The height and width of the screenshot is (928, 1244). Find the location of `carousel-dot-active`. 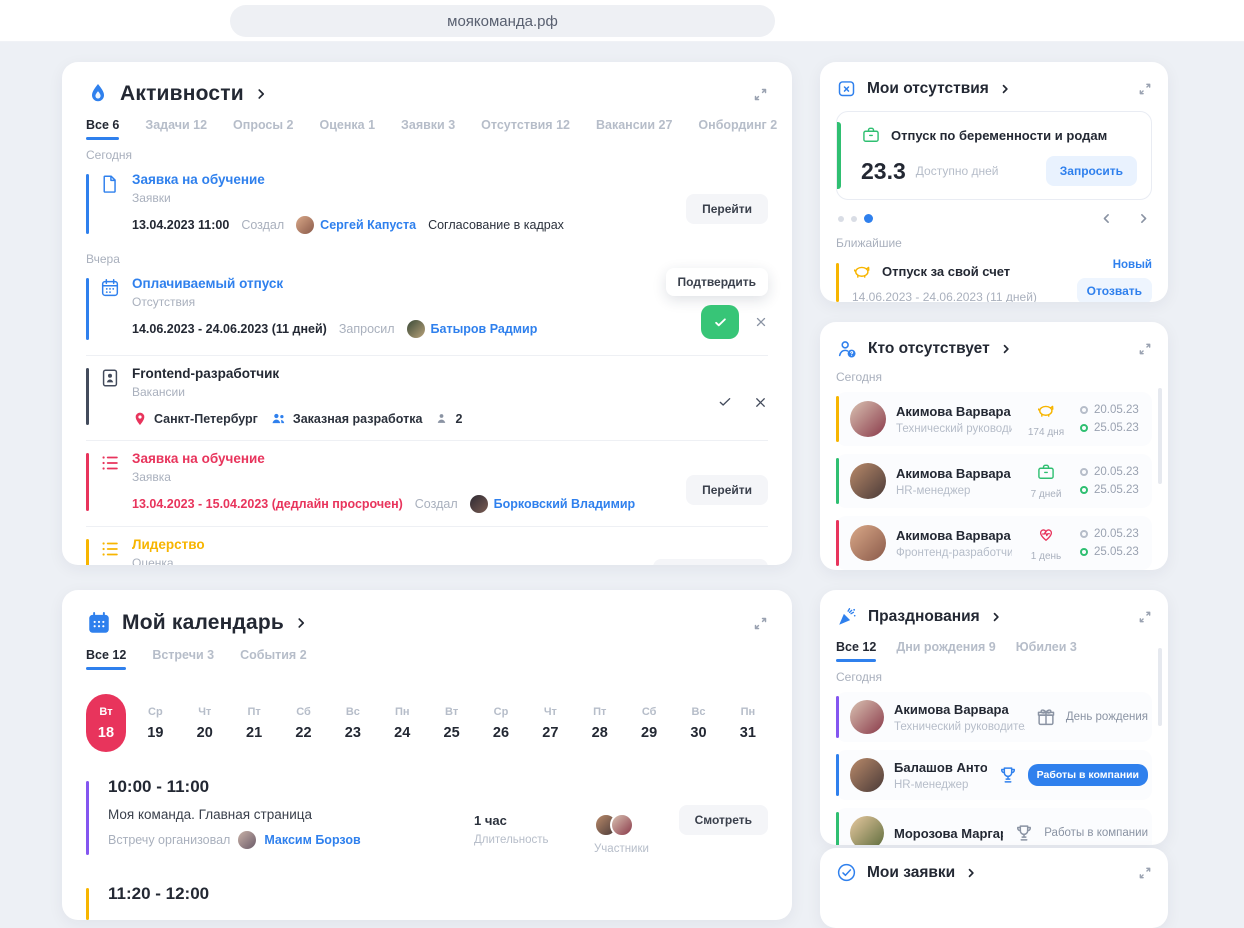

carousel-dot-active is located at coordinates (868, 218).